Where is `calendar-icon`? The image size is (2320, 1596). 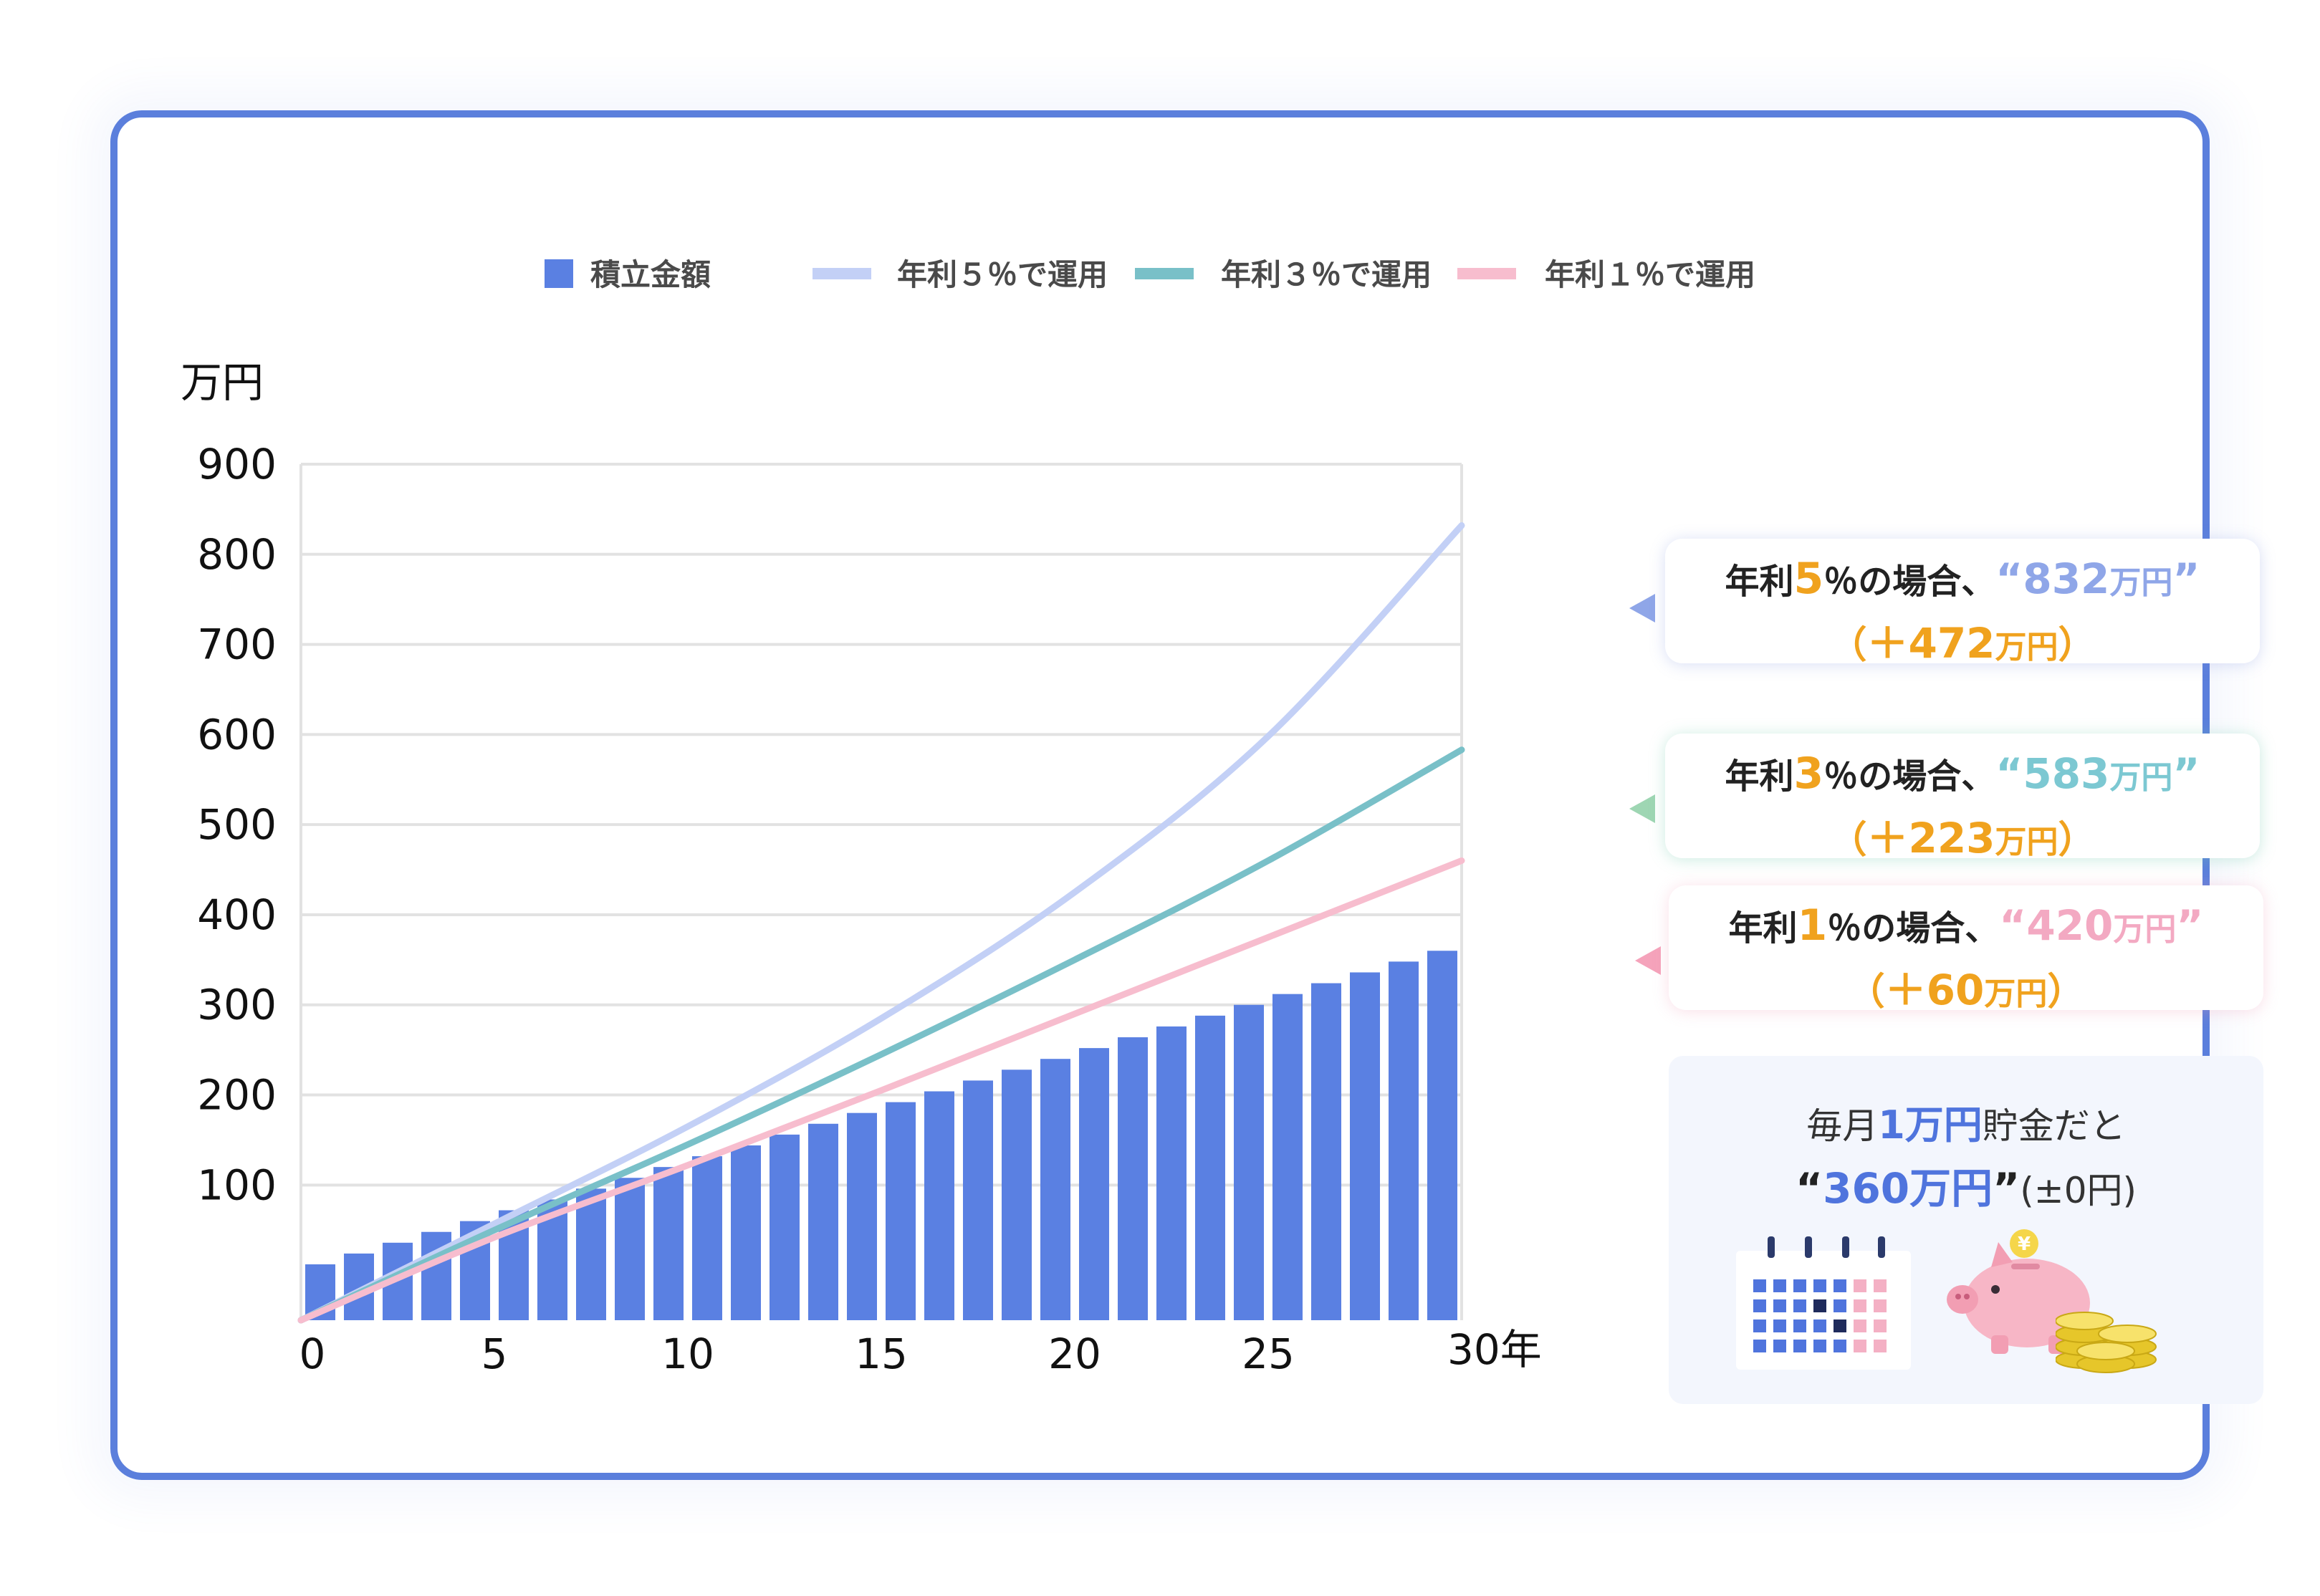
calendar-icon is located at coordinates (1824, 1303).